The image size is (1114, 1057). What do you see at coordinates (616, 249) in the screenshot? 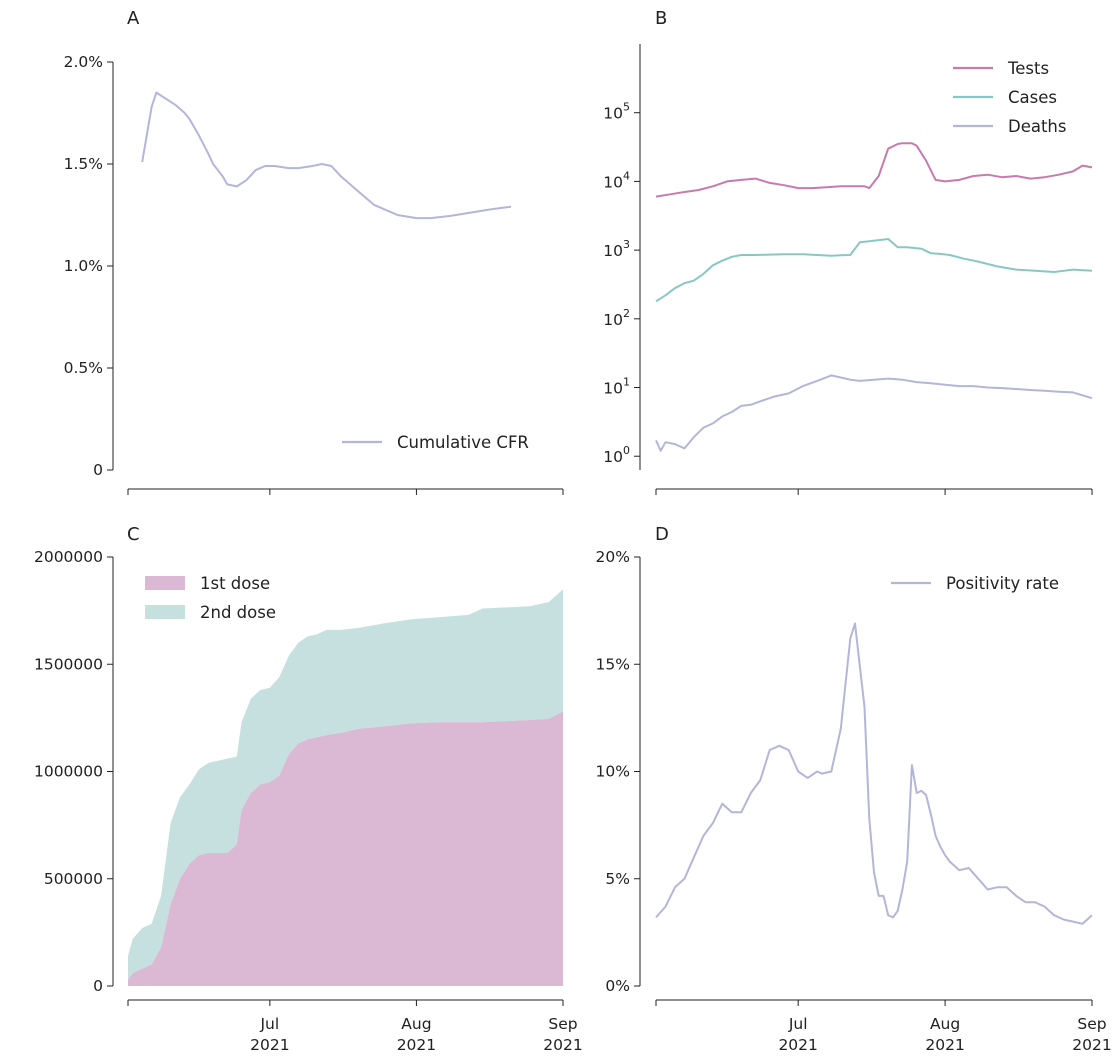
I see `y-tick-label: 10³` at bounding box center [616, 249].